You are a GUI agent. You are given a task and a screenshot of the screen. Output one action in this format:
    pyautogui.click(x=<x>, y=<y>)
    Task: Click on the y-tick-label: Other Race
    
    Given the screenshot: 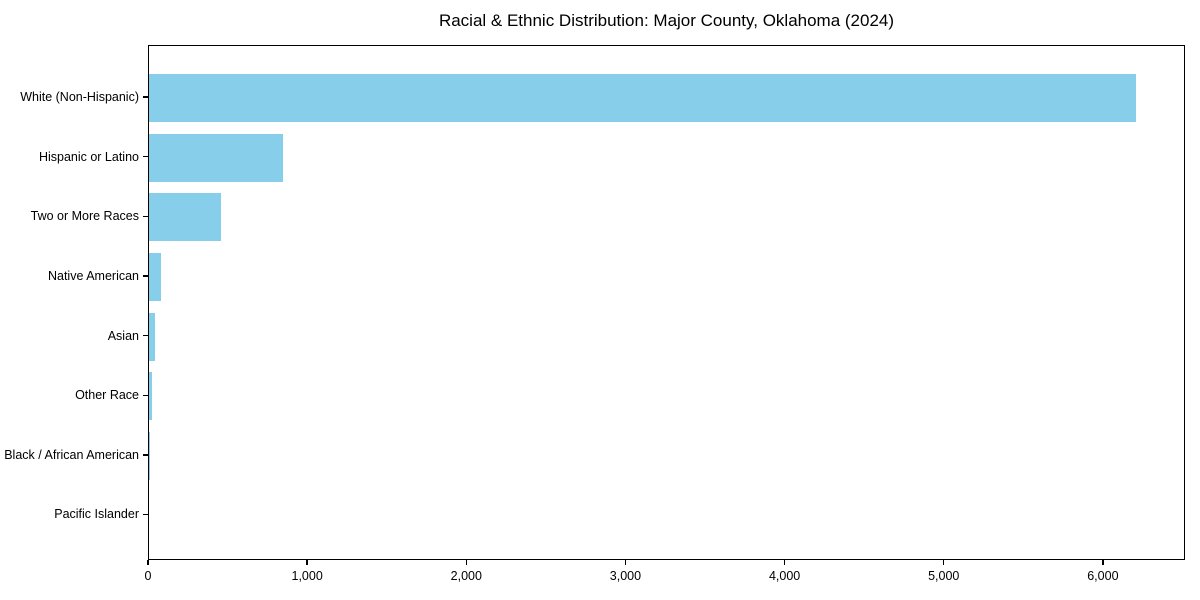 What is the action you would take?
    pyautogui.click(x=107, y=395)
    